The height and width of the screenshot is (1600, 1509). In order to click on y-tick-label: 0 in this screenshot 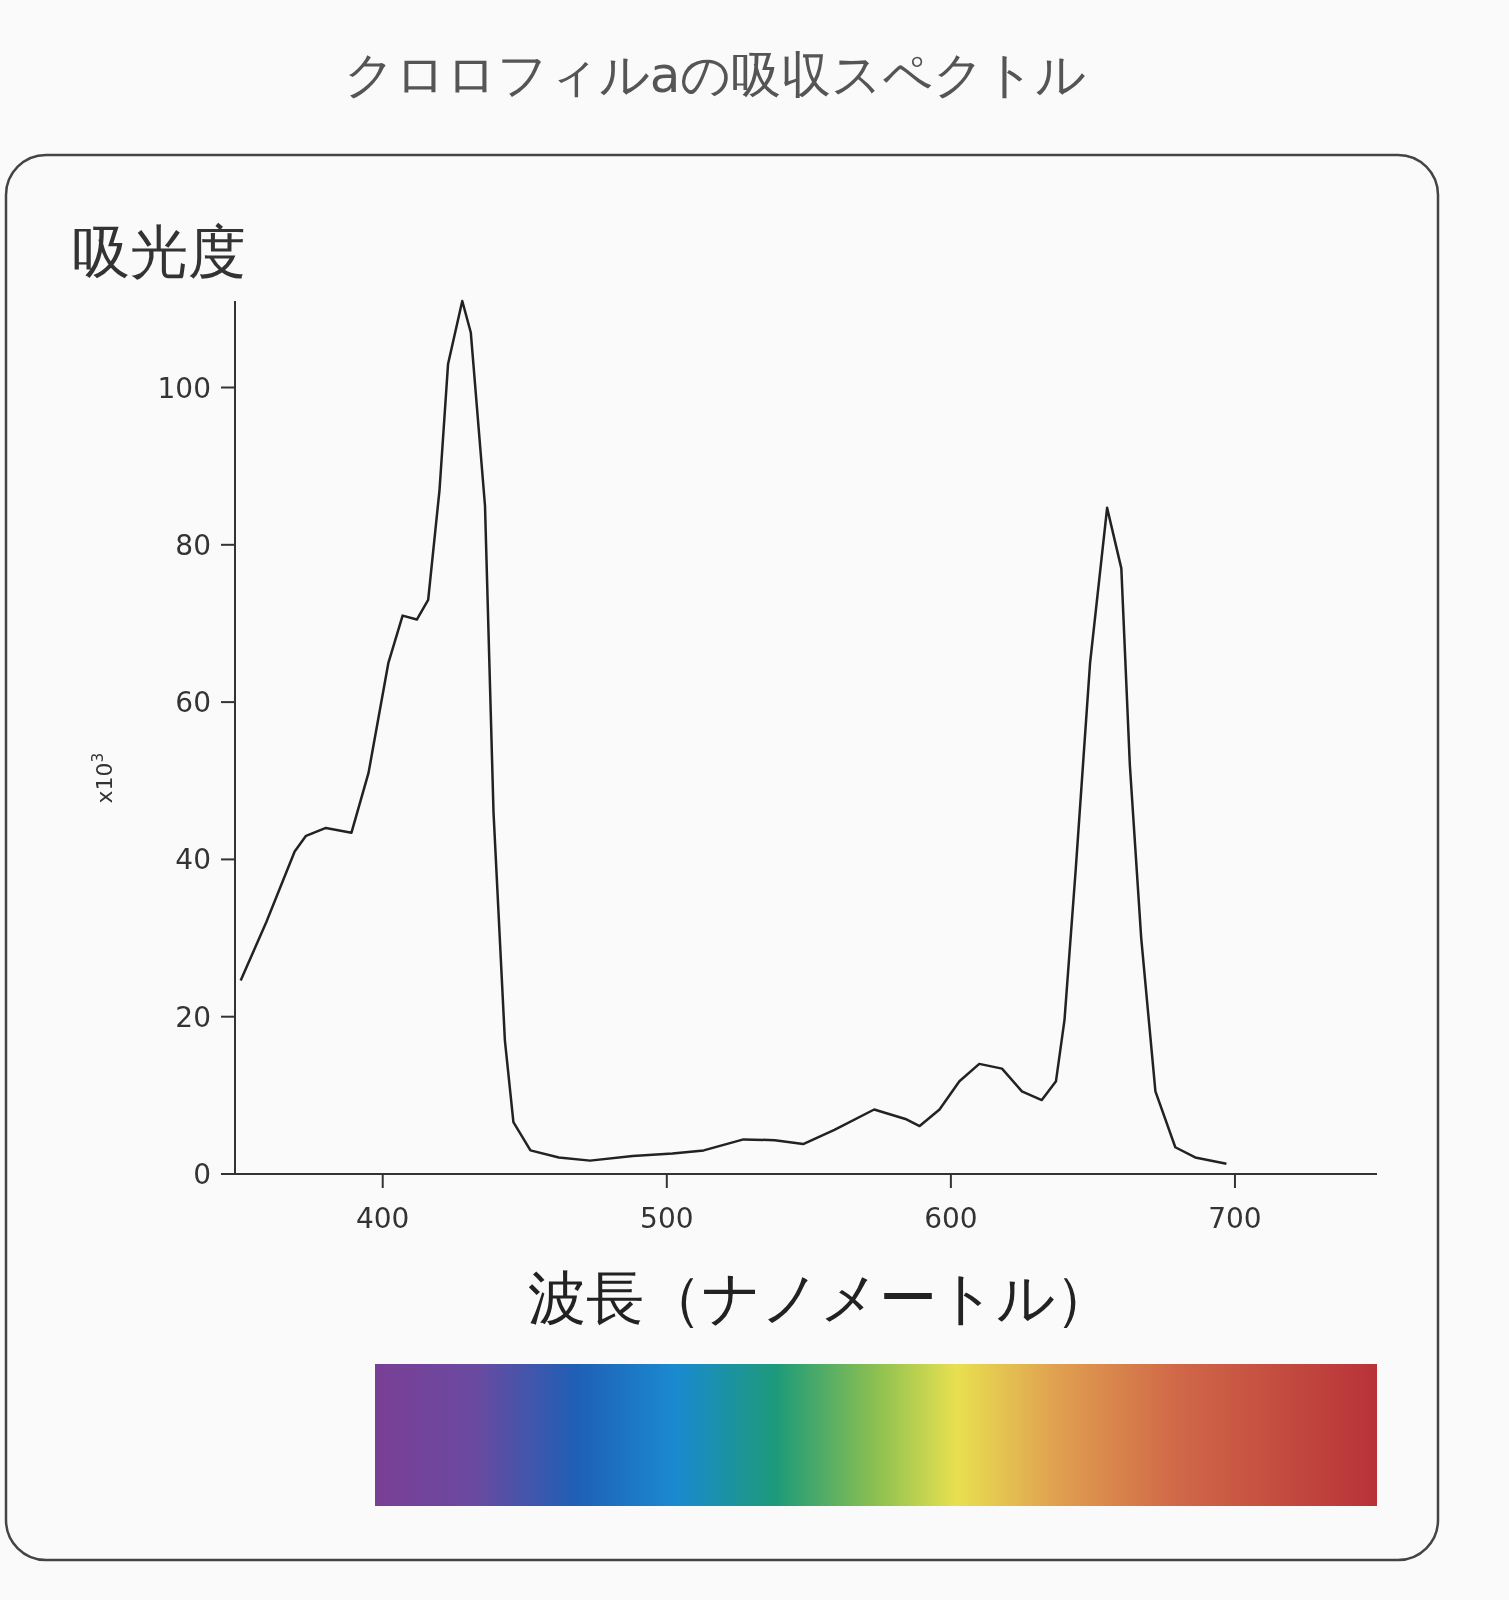, I will do `click(202, 1174)`.